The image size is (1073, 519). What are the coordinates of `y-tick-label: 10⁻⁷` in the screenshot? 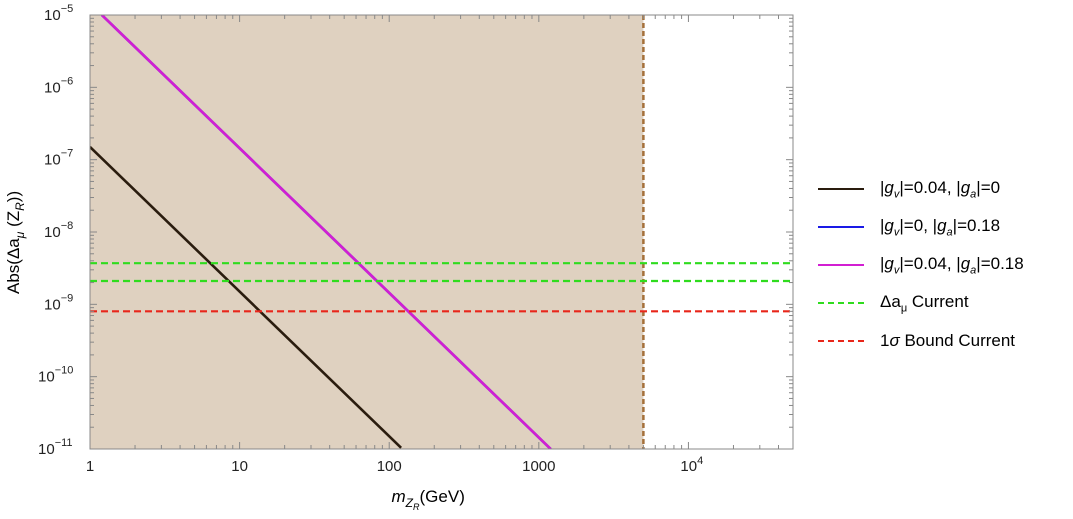 It's located at (58, 158).